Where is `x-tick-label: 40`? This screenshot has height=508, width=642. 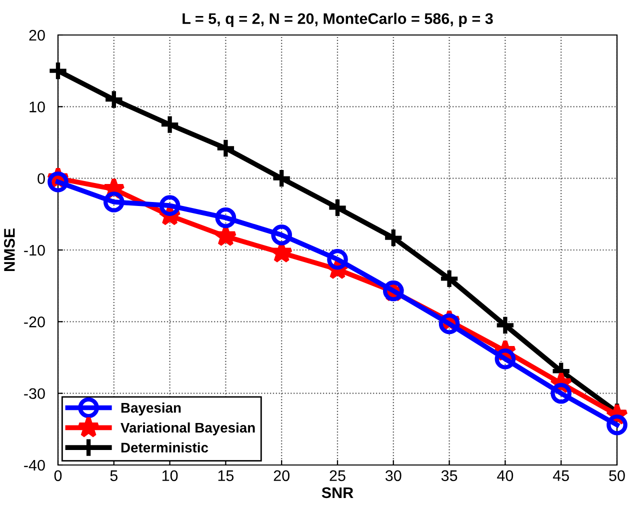 x-tick-label: 40 is located at coordinates (505, 476).